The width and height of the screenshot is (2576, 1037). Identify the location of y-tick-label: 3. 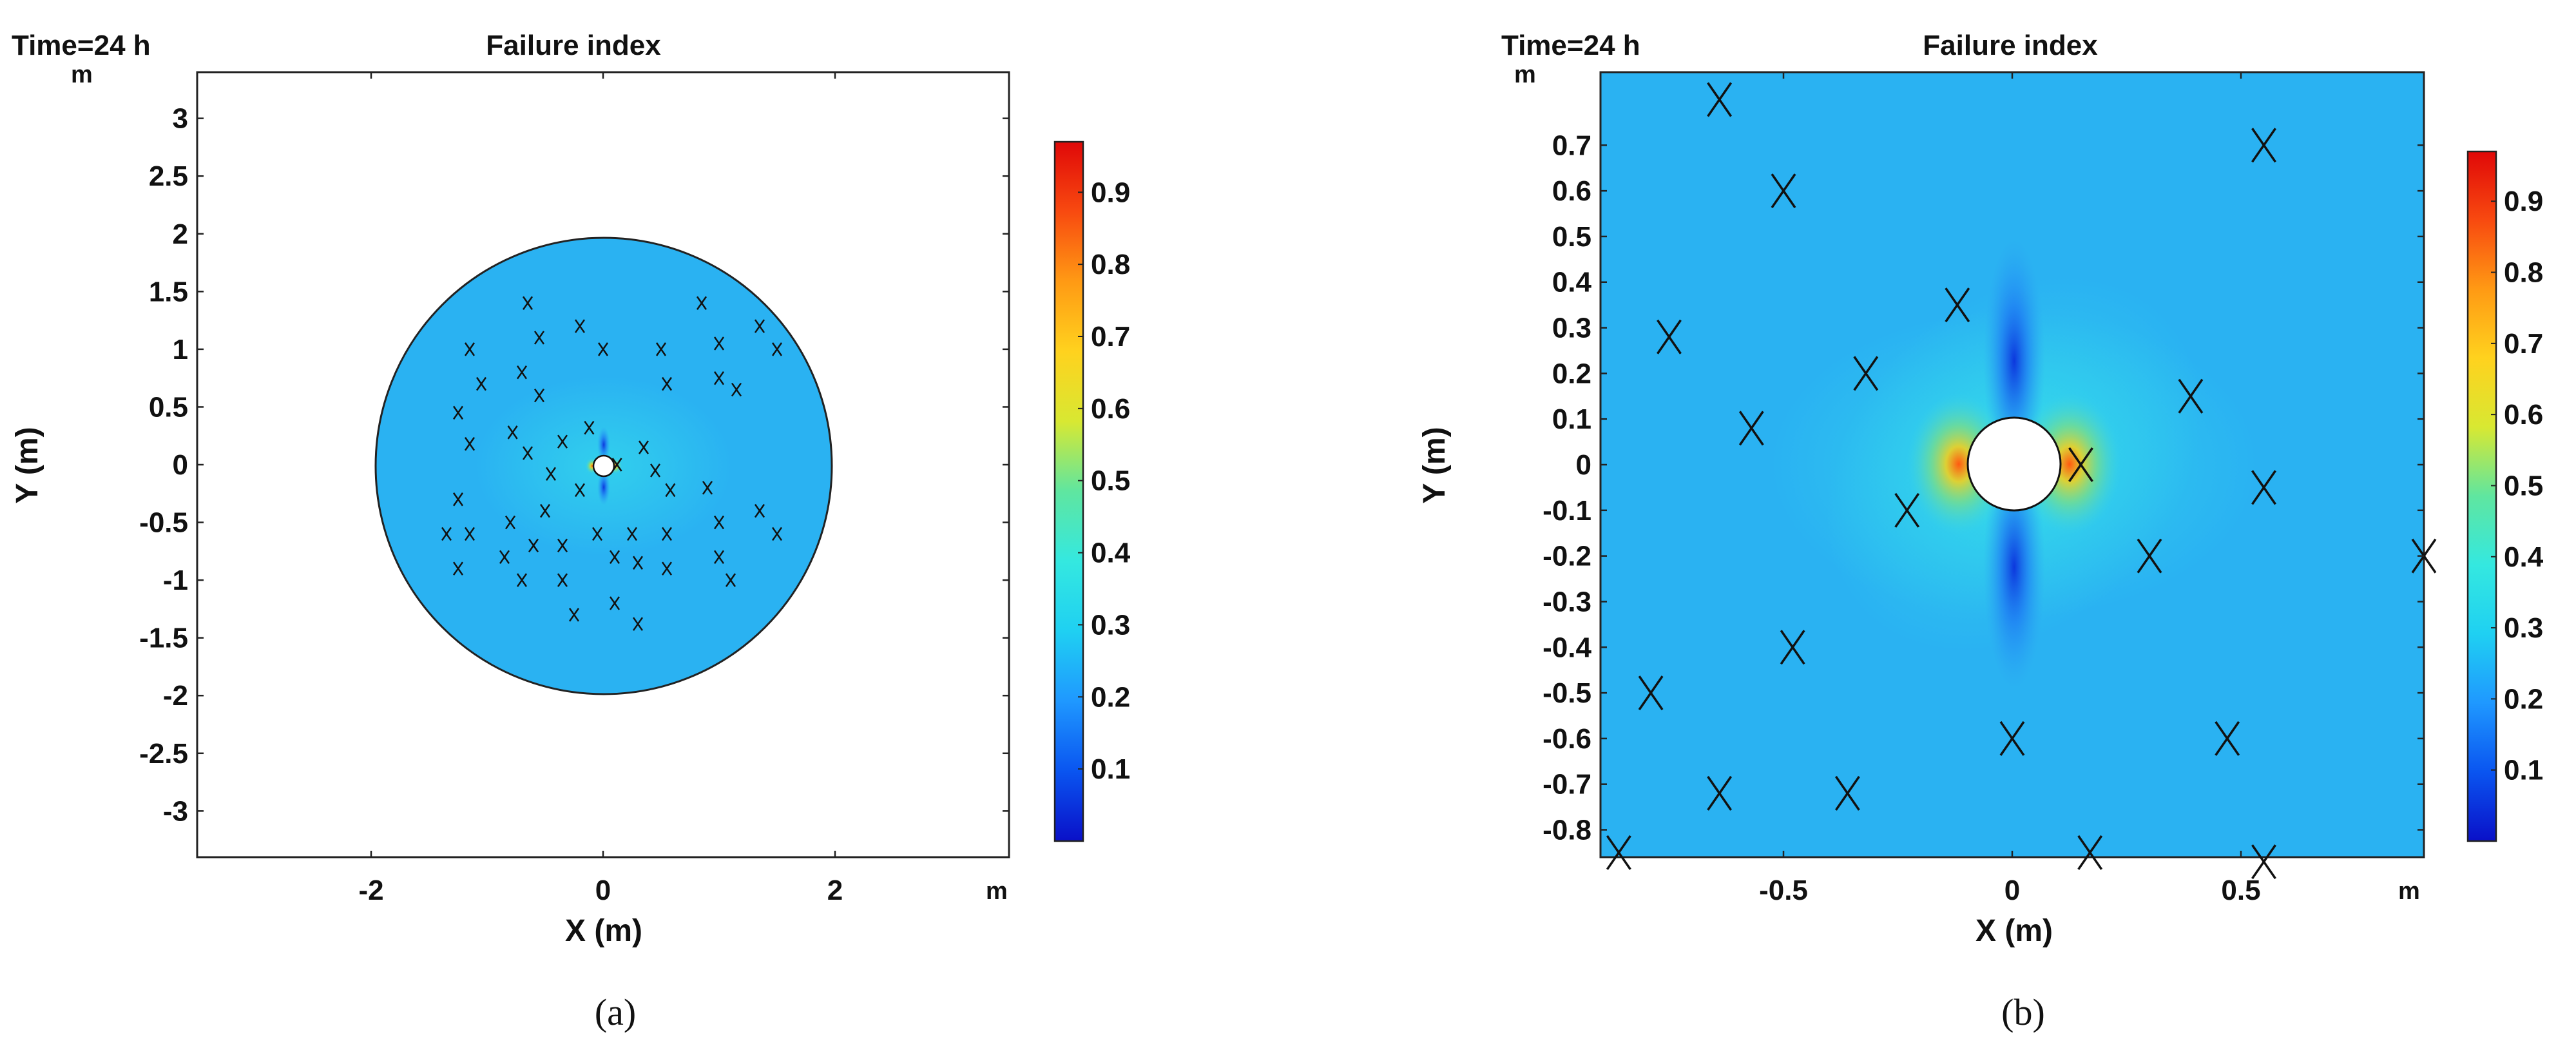
(181, 119).